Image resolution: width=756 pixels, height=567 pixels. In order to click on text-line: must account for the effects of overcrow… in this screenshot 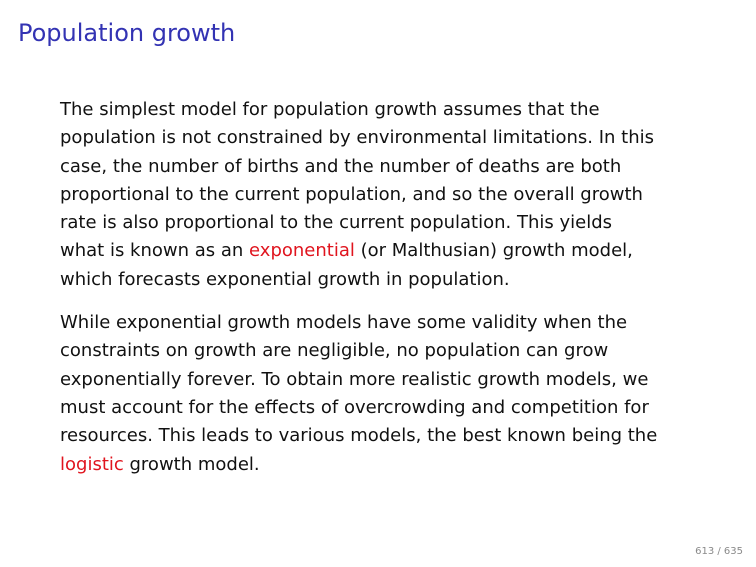, I will do `click(385, 408)`.